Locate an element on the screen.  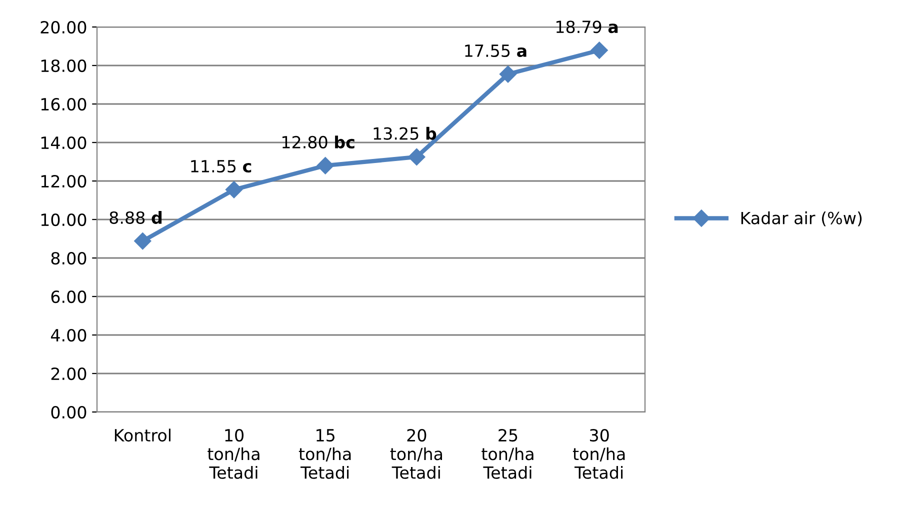
legend-label: Kadar air (%w) is located at coordinates (801, 218).